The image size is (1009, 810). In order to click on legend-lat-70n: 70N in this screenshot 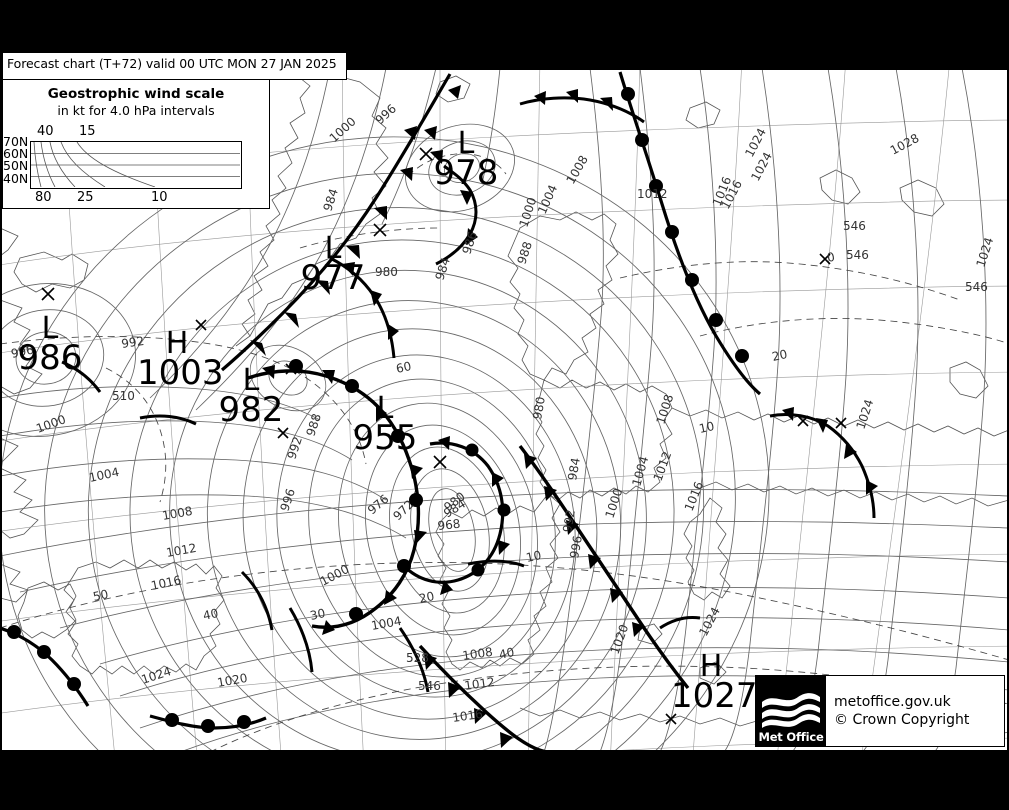, I will do `click(16, 141)`.